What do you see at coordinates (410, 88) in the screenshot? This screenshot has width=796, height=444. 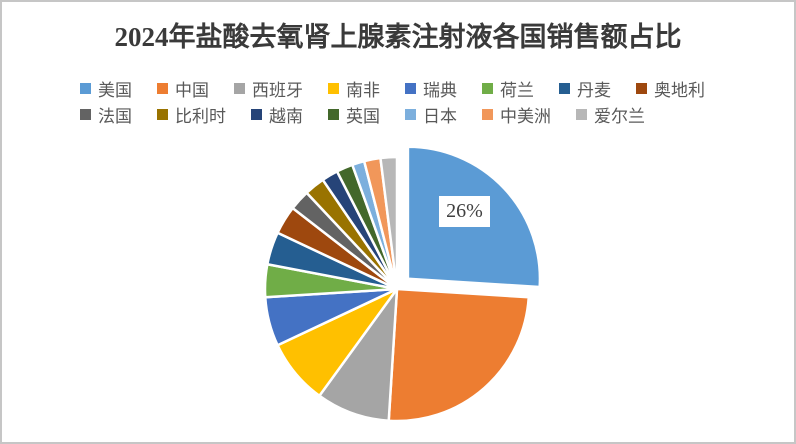 I see `legend-swatch-瑞典` at bounding box center [410, 88].